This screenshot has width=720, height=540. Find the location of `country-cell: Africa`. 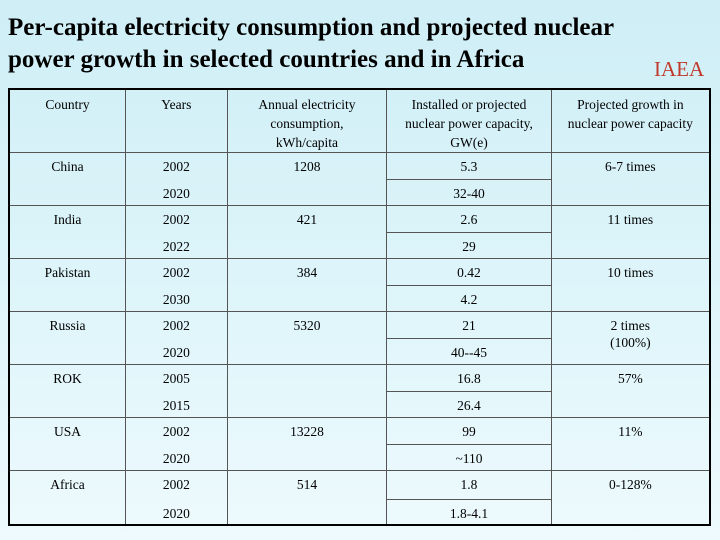

country-cell: Africa is located at coordinates (67, 497).